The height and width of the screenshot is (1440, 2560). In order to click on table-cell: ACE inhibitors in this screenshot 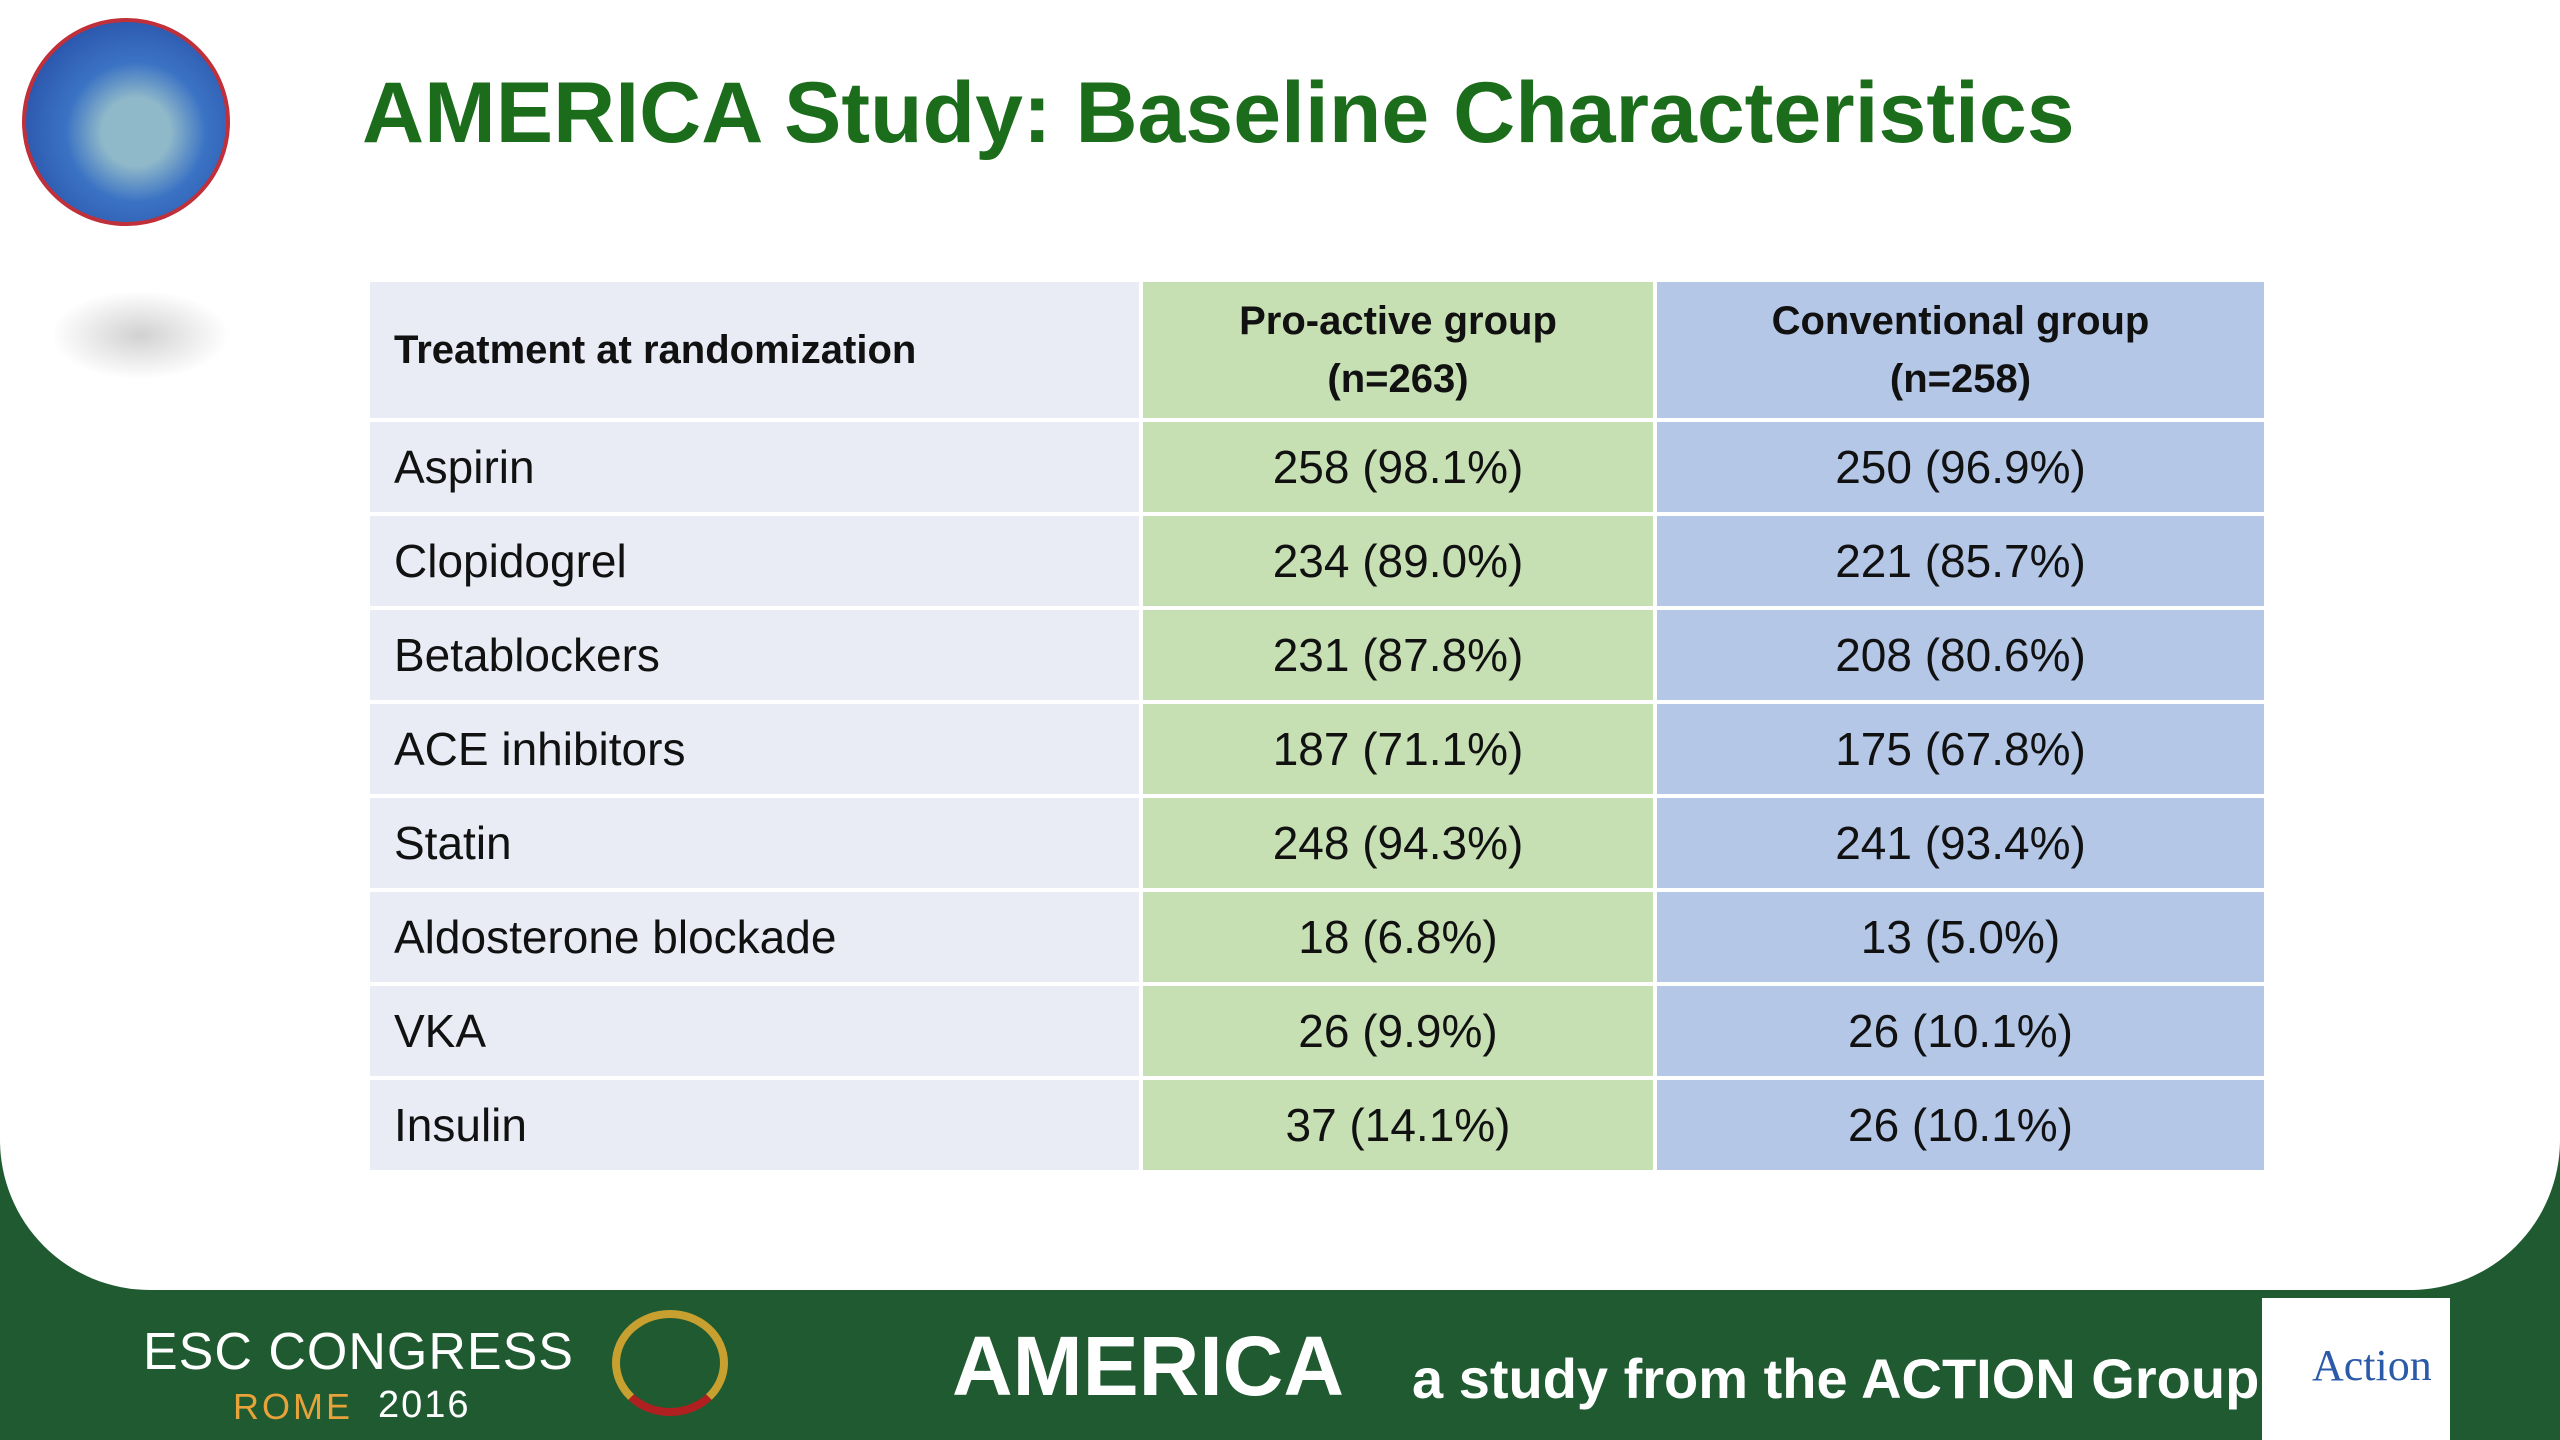, I will do `click(754, 749)`.